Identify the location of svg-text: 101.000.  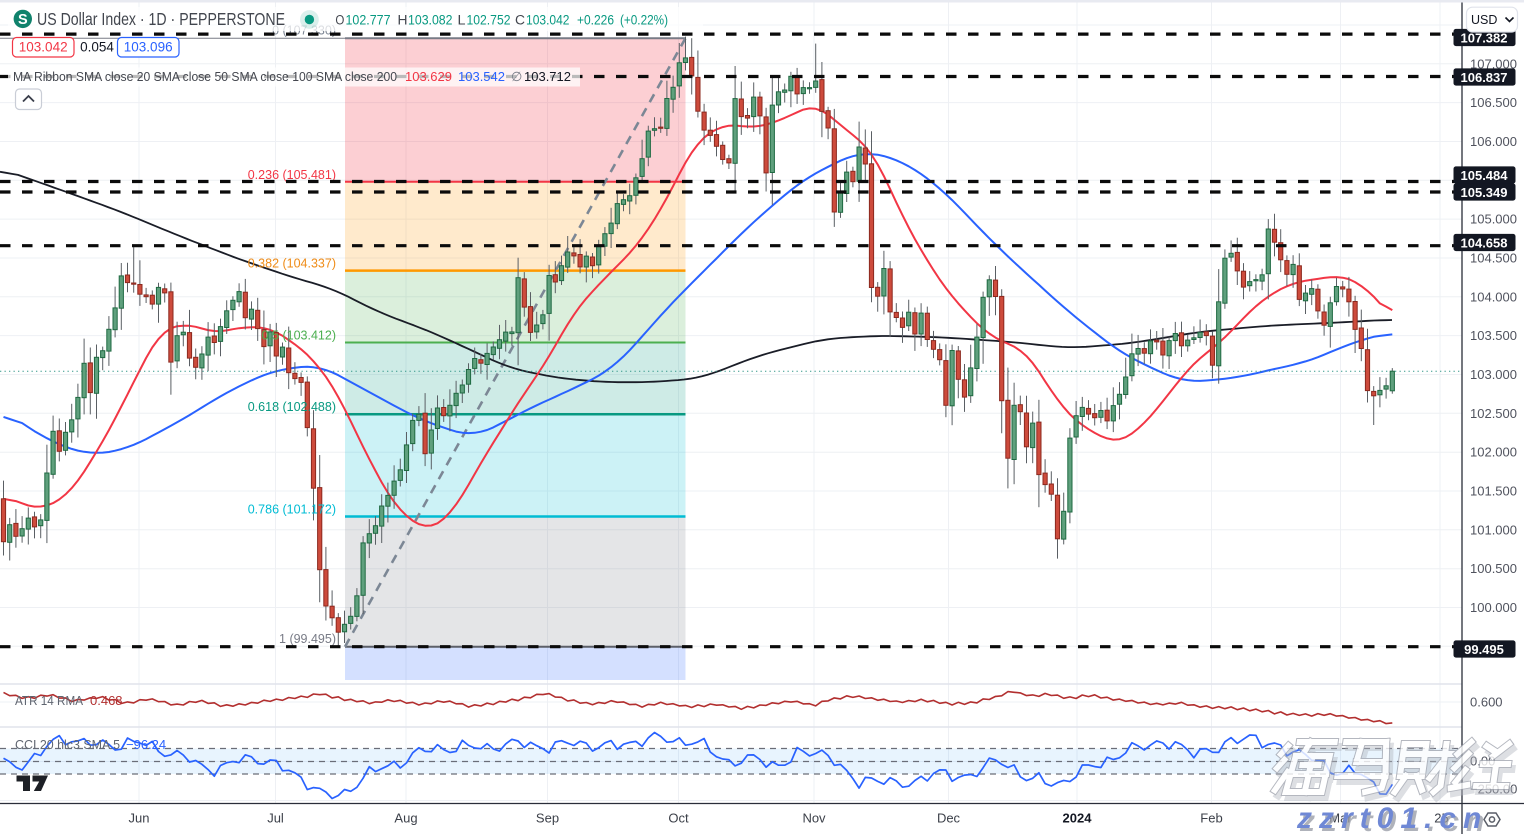
(1493, 529).